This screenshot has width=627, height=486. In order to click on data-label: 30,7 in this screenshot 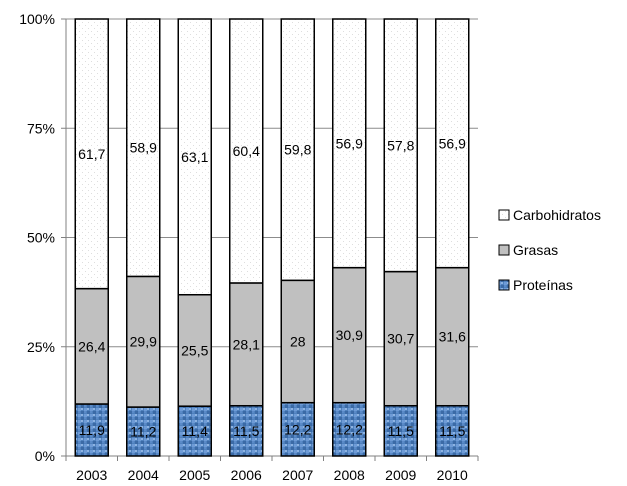, I will do `click(400, 339)`.